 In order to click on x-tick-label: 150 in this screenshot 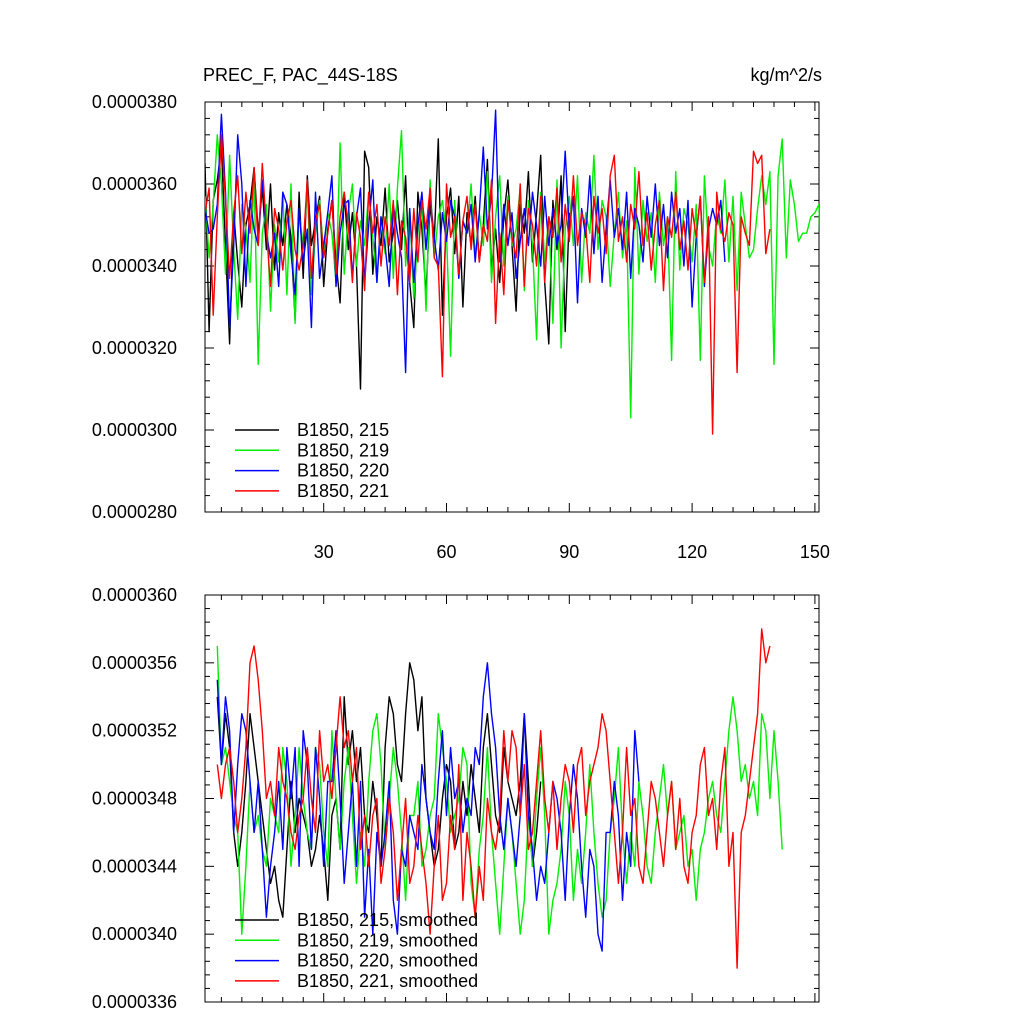, I will do `click(815, 552)`.